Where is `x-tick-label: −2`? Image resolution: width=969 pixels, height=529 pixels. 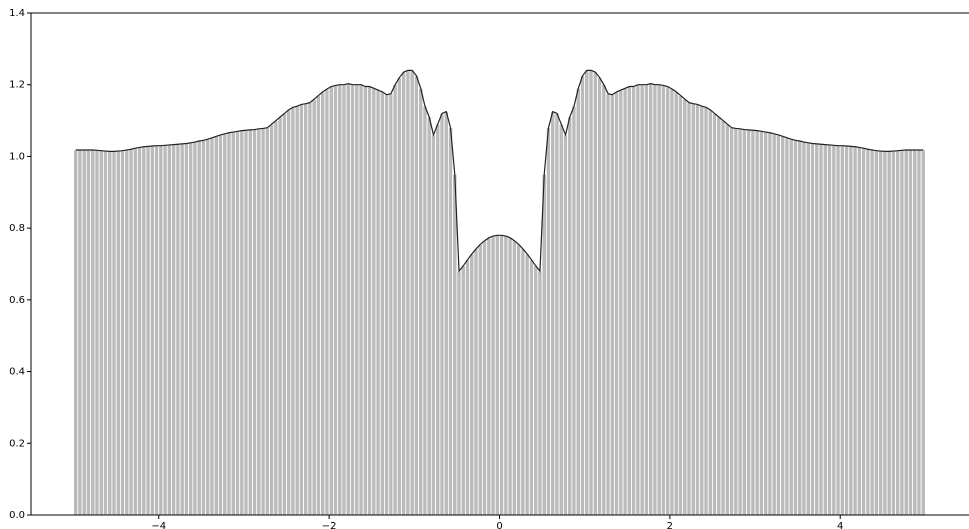 x-tick-label: −2 is located at coordinates (329, 525).